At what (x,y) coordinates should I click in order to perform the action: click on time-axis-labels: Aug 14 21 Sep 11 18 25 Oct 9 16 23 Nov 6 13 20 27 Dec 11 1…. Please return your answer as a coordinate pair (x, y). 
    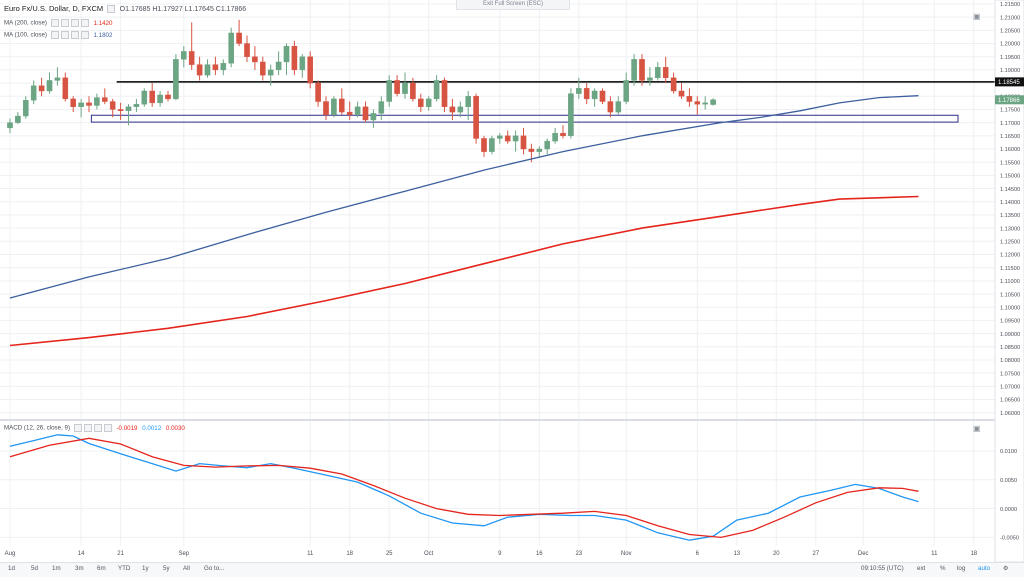
    Looking at the image, I should click on (491, 554).